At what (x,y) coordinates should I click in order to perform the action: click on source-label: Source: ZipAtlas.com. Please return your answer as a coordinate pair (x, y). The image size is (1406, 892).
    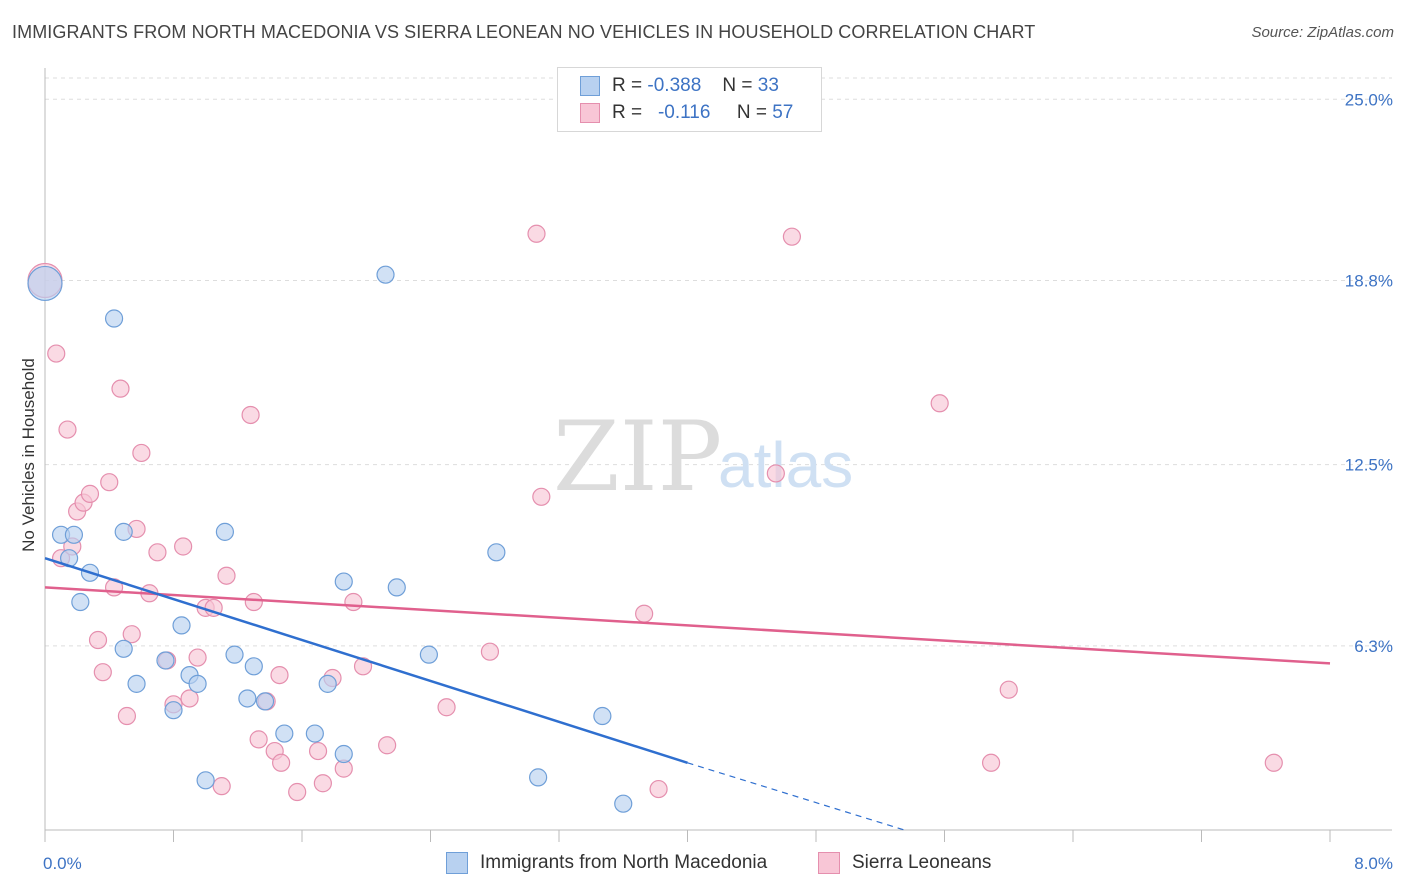
    Looking at the image, I should click on (1322, 32).